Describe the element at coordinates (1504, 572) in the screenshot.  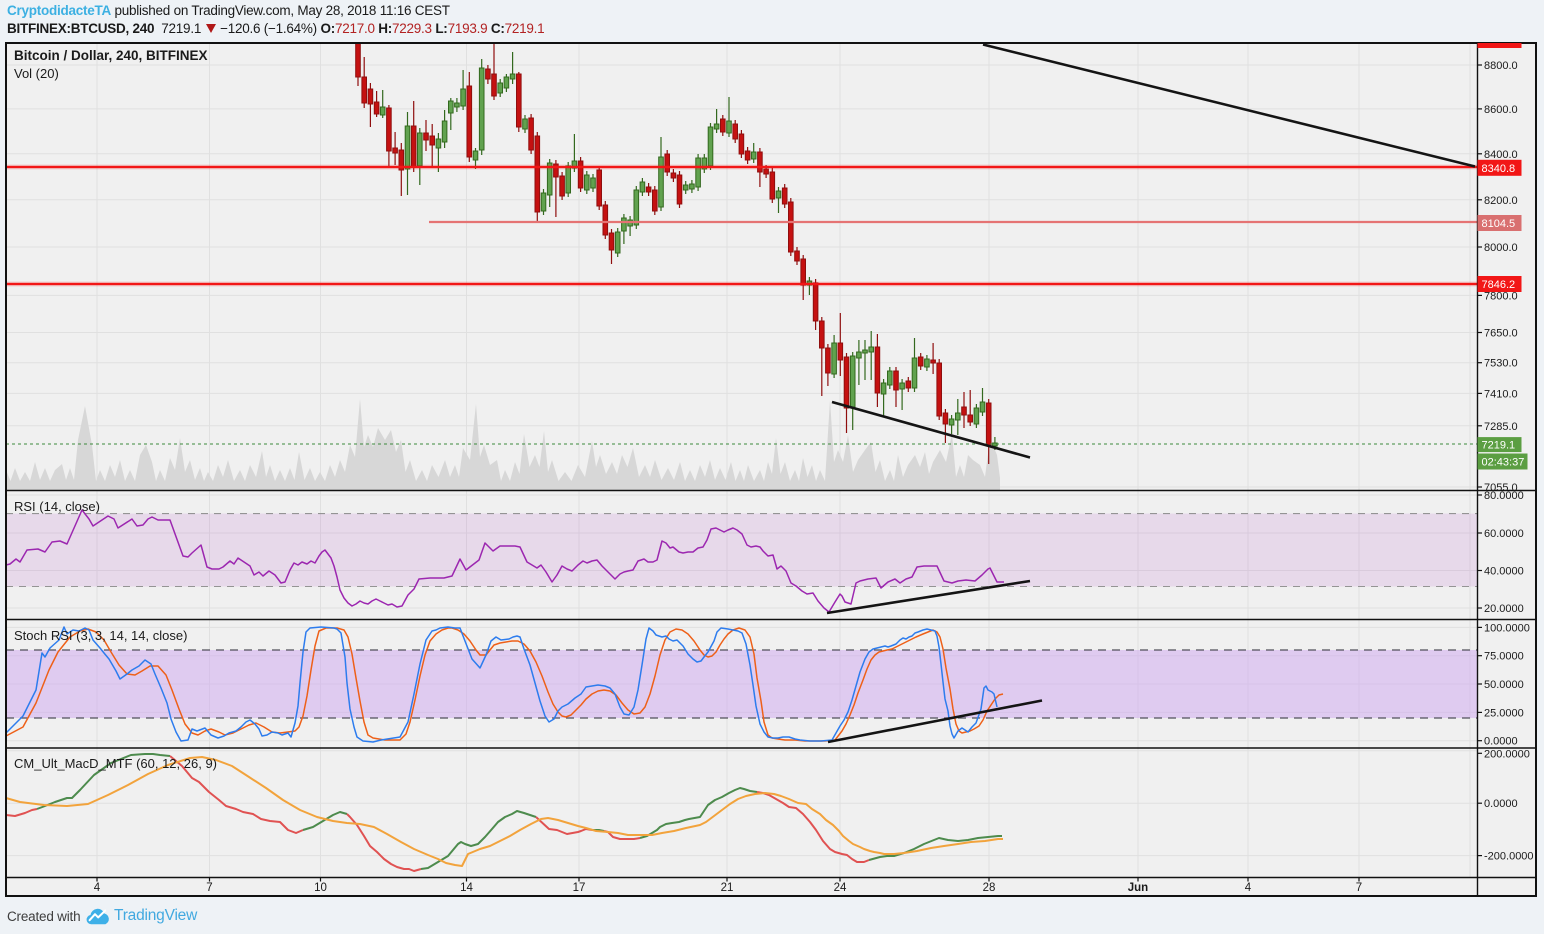
I see `svg-text: 40.0000` at that location.